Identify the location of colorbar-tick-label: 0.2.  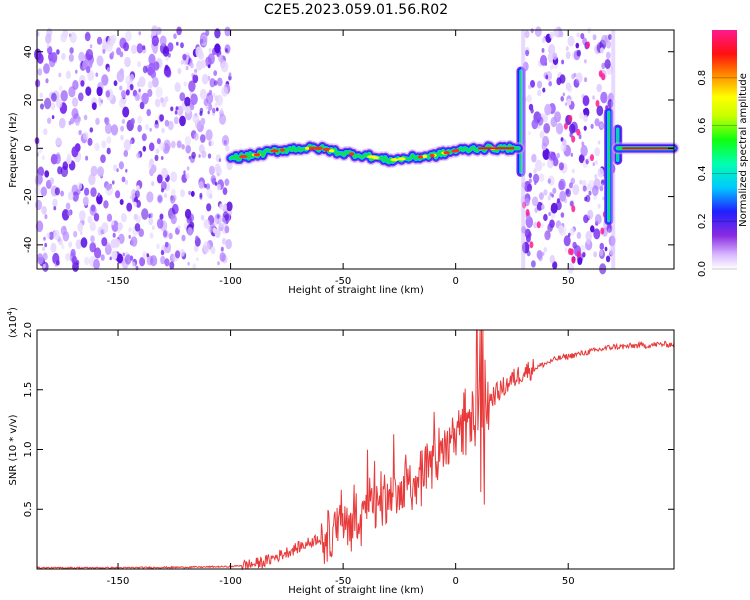
(702, 221).